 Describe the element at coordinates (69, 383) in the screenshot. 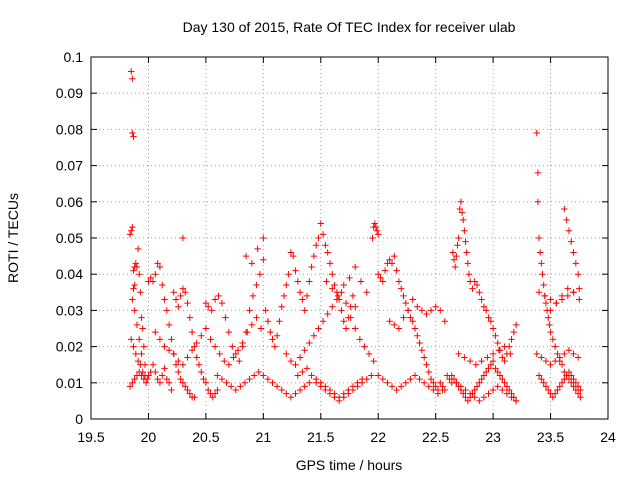

I see `y-tick-label: 0.01` at that location.